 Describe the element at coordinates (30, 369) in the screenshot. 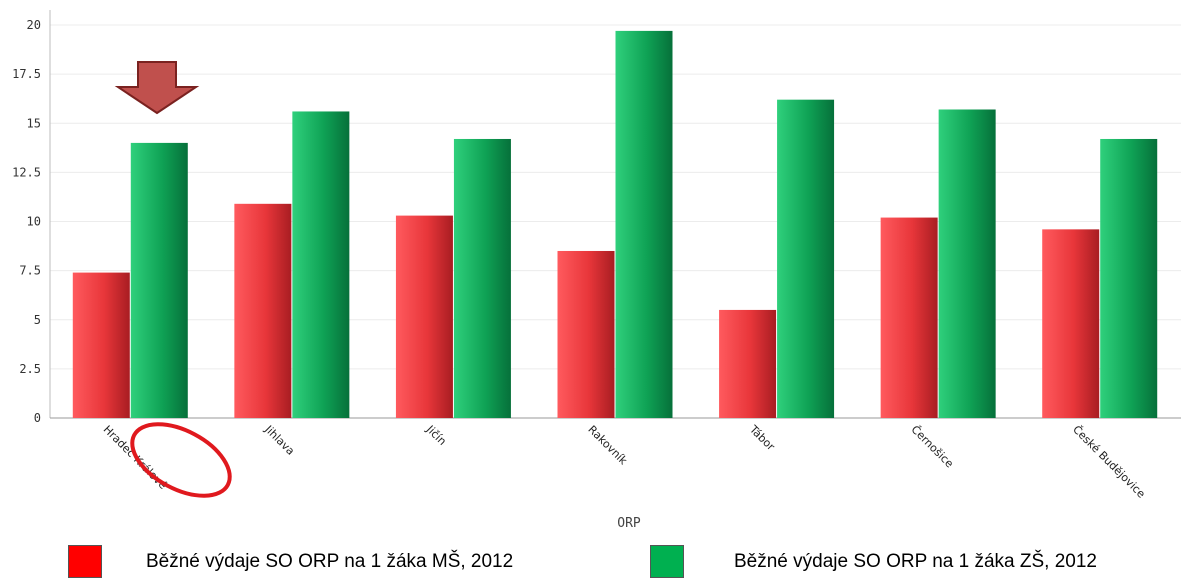

I see `y-tick-label: 2.5` at that location.